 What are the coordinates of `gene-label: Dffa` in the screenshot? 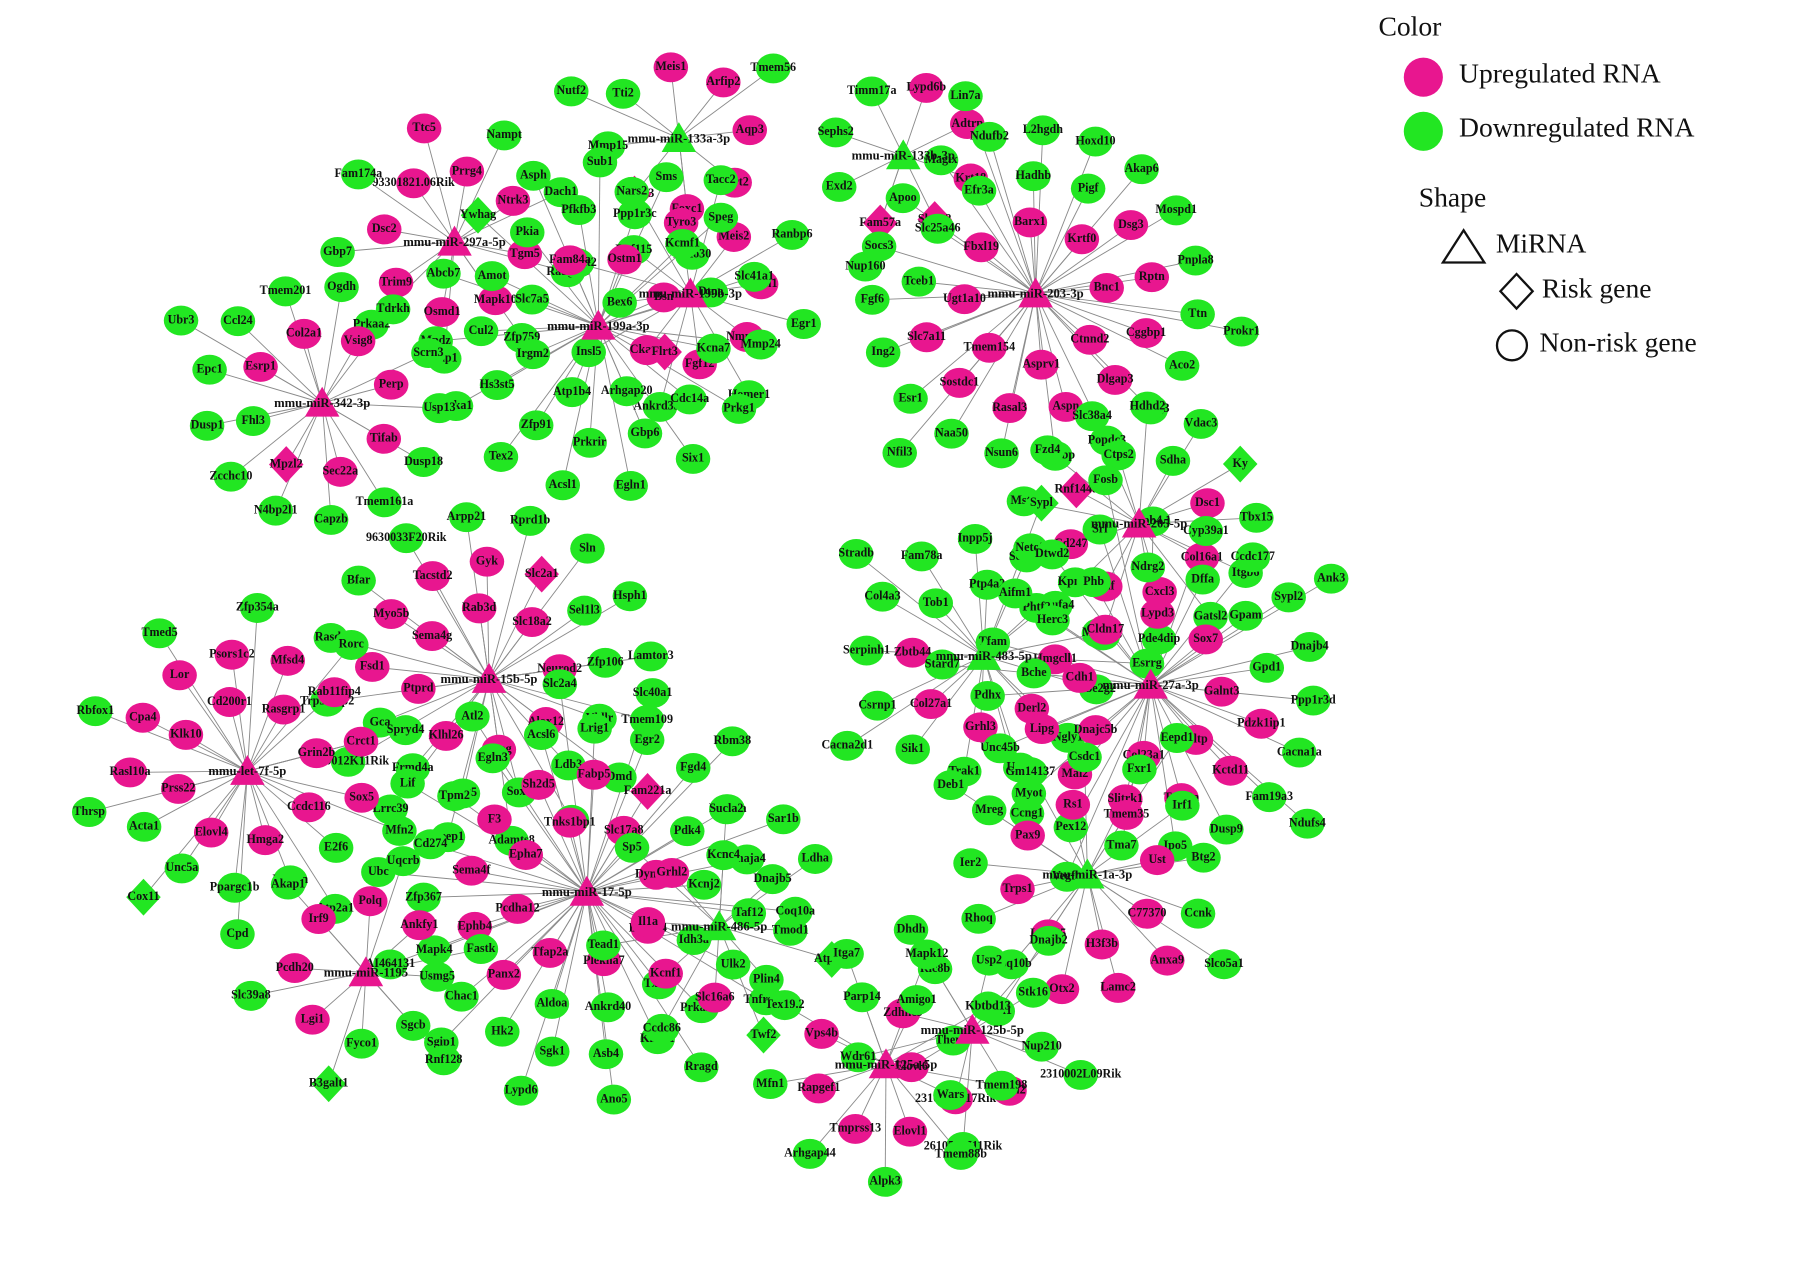 It's located at (1202, 578).